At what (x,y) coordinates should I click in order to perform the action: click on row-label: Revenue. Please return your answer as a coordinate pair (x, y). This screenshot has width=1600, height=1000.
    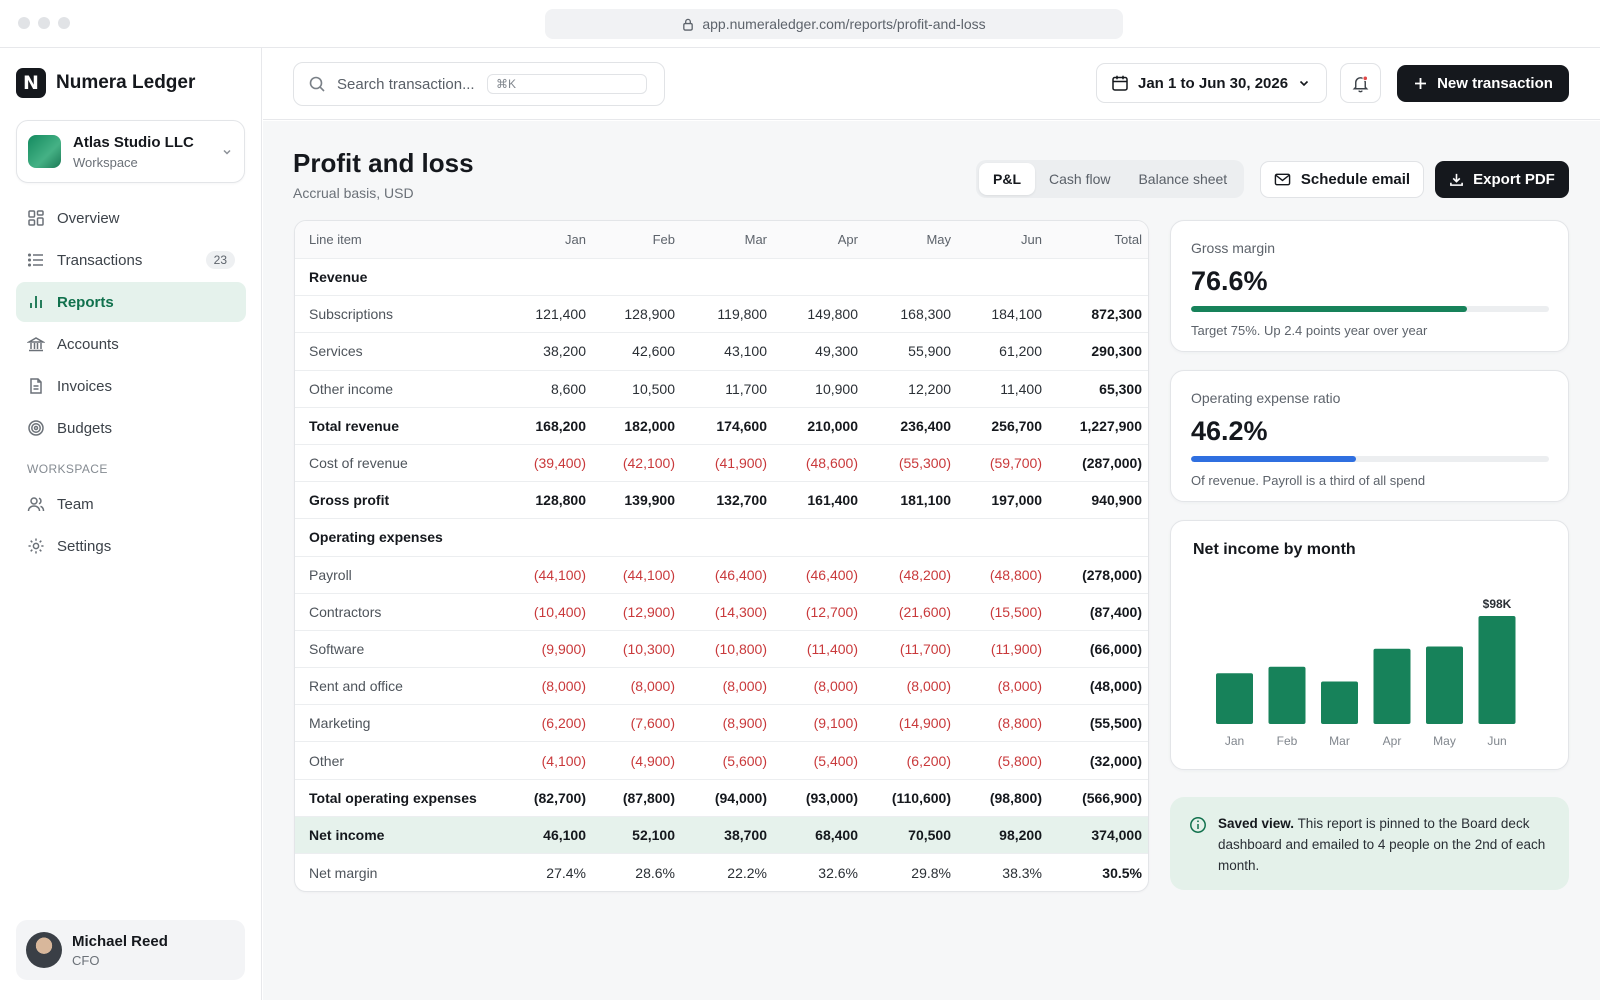
    Looking at the image, I should click on (338, 277).